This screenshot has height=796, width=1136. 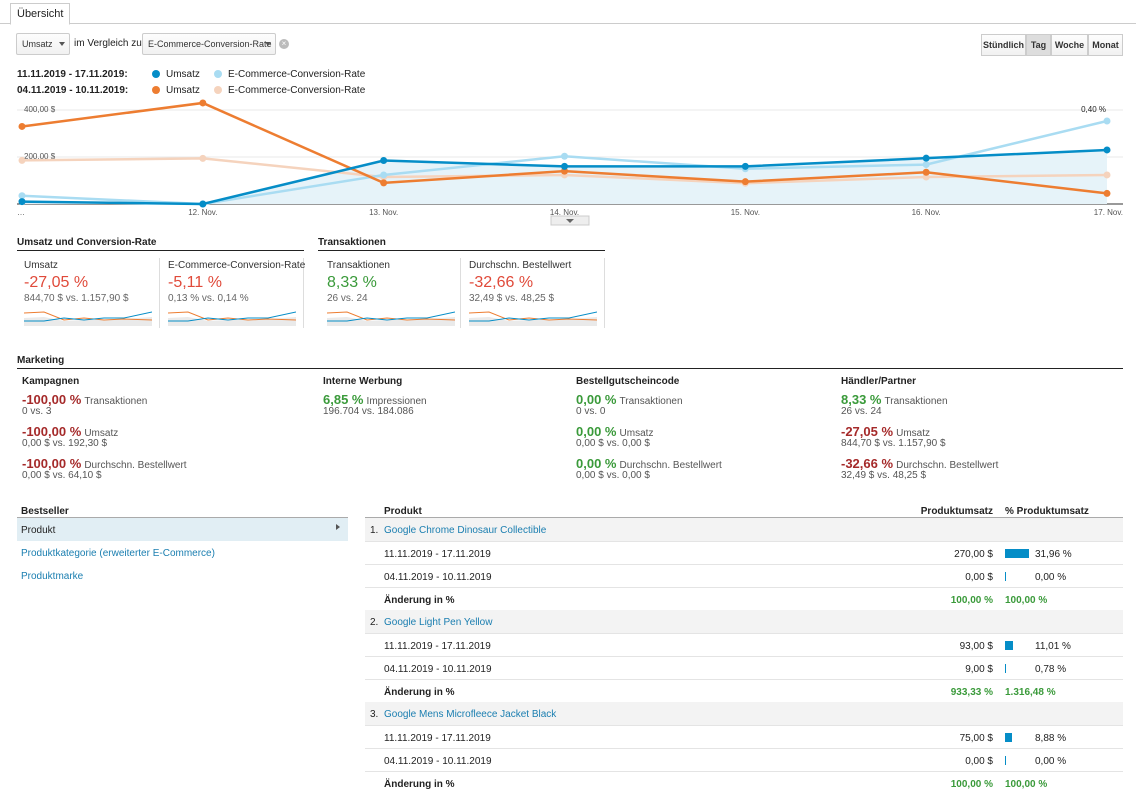 I want to click on compare-select-value: E-Commerce-Conversion-Rate, so click(x=210, y=44).